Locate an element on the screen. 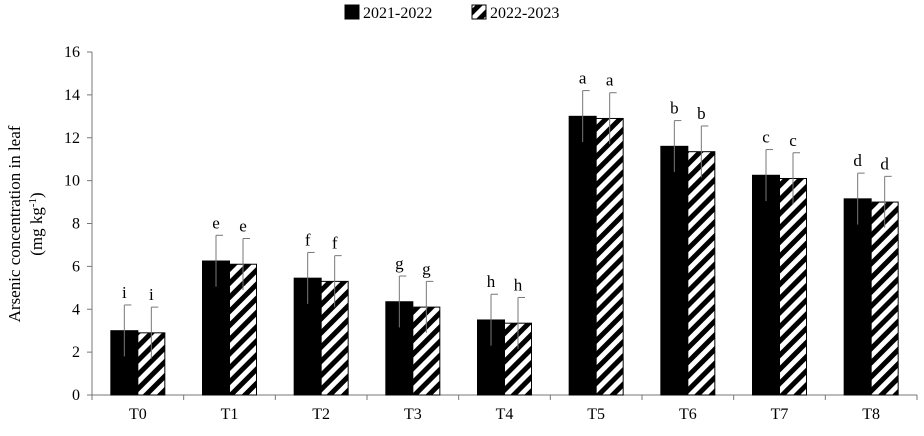  y-tick-label: 16 is located at coordinates (72, 52).